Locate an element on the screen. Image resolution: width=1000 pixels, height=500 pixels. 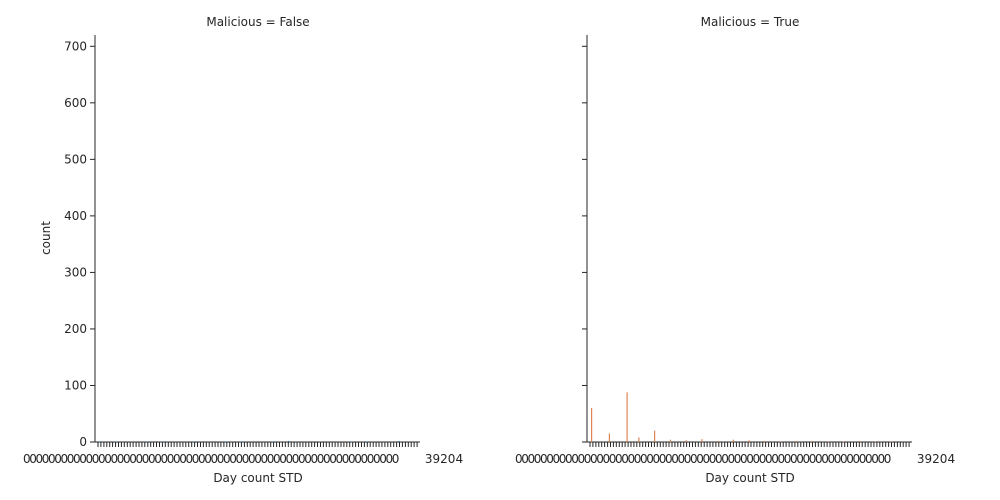
y-ticks-left: 0 100 200 300 400 500 600 700 is located at coordinates (79, 244).